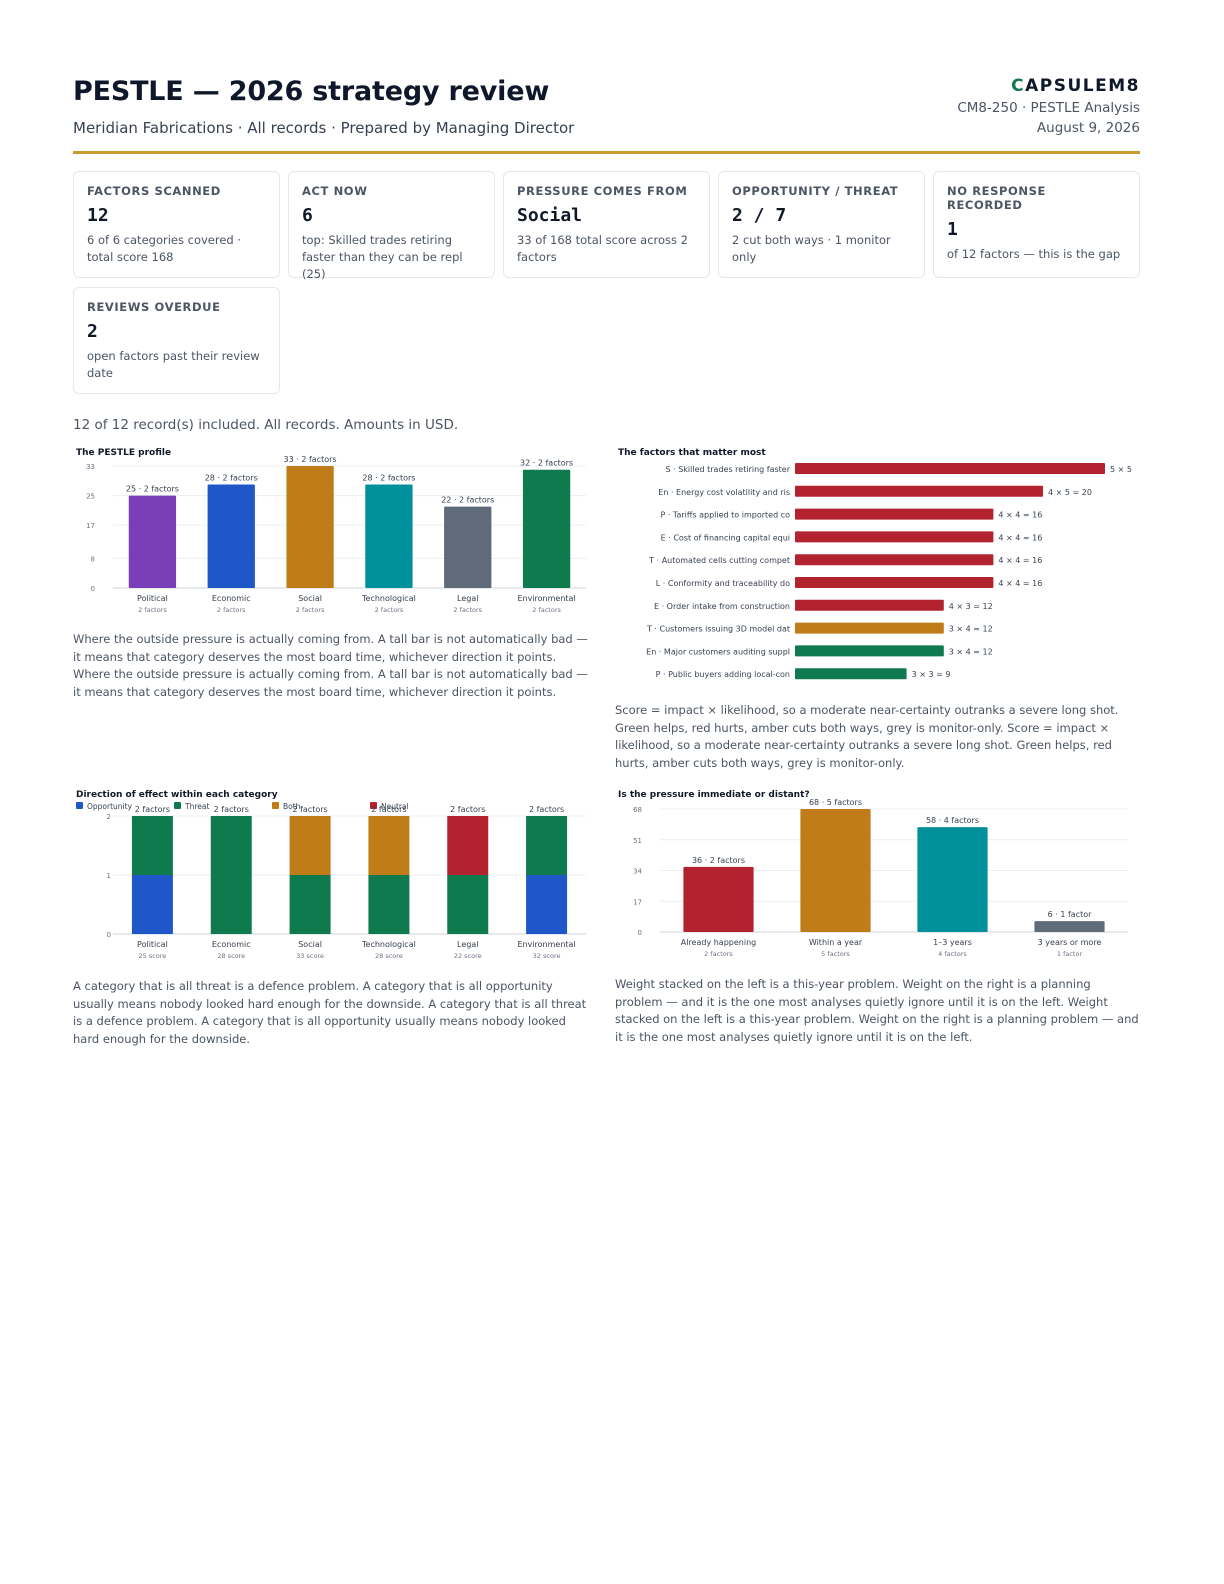  Describe the element at coordinates (640, 933) in the screenshot. I see `y-tick-label: 0` at that location.